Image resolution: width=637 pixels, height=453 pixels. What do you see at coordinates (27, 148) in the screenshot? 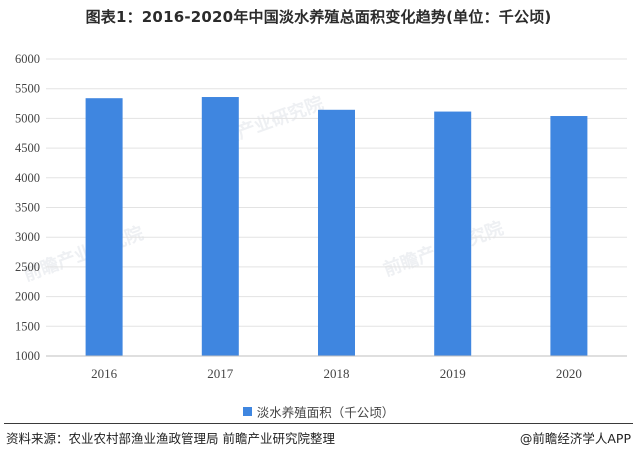
I see `y-tick-label: 4500` at bounding box center [27, 148].